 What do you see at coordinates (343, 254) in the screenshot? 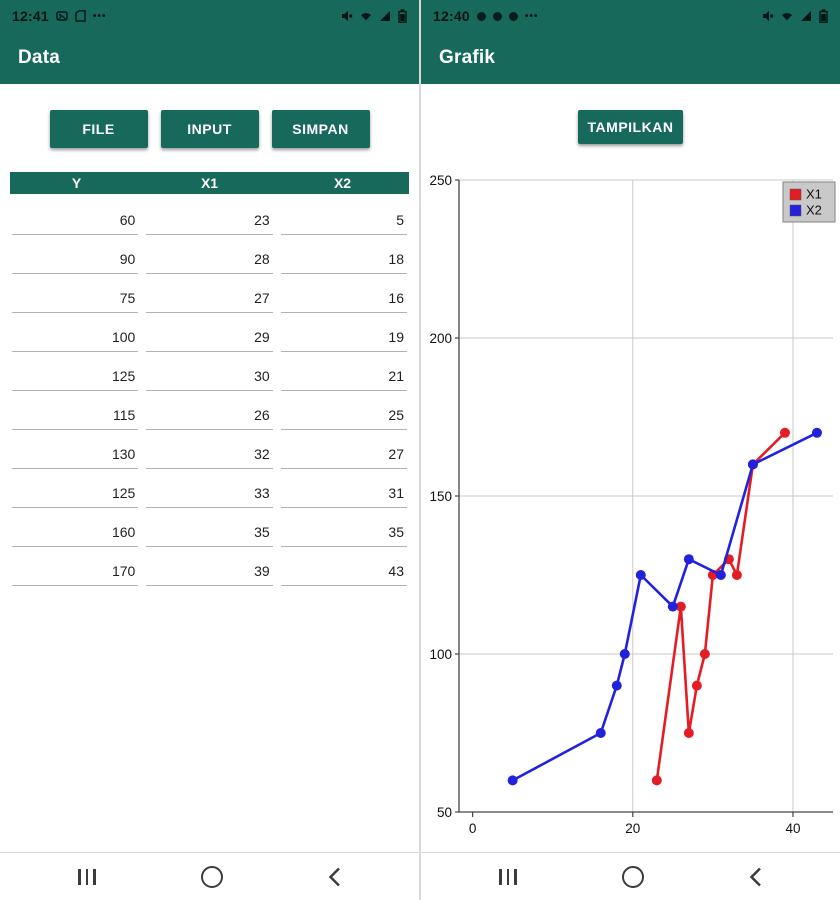
I see `table-cell-input: 18` at bounding box center [343, 254].